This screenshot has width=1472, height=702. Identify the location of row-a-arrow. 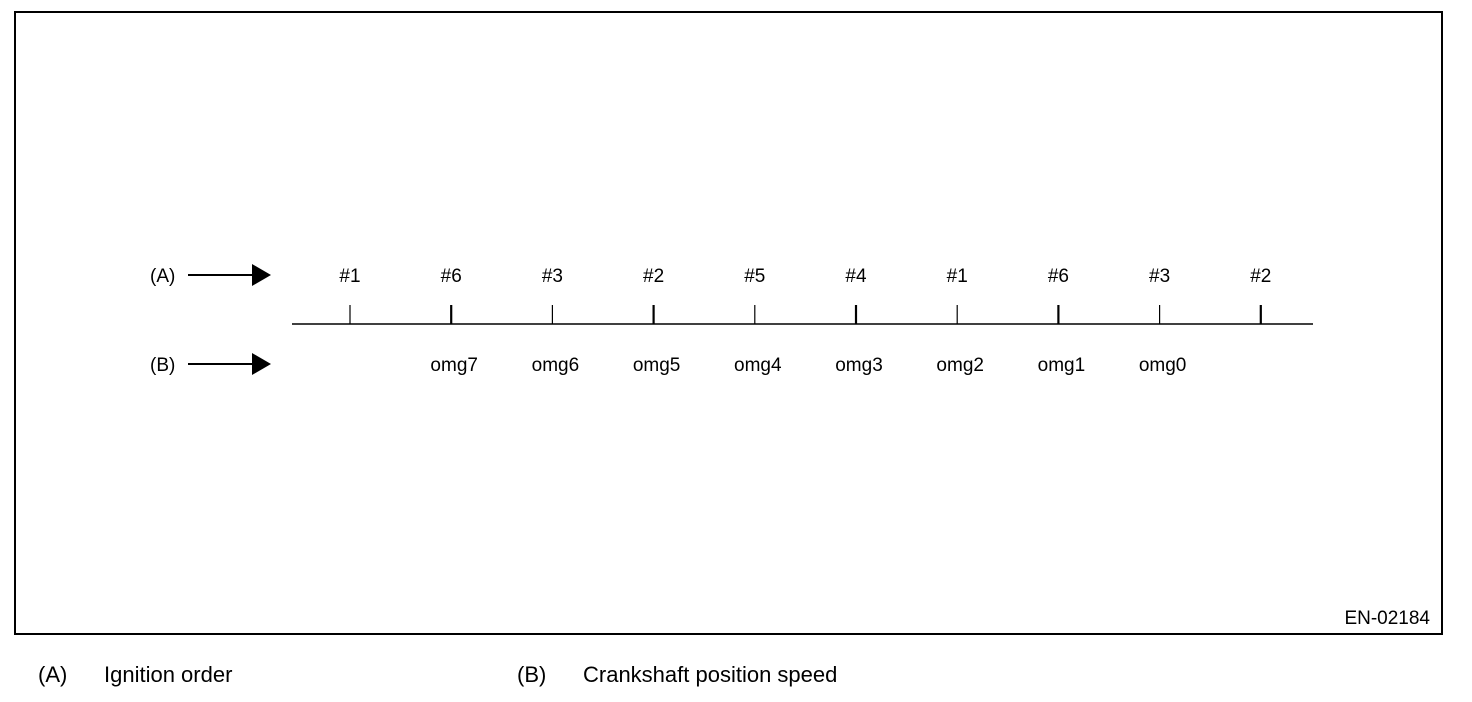
(229, 275).